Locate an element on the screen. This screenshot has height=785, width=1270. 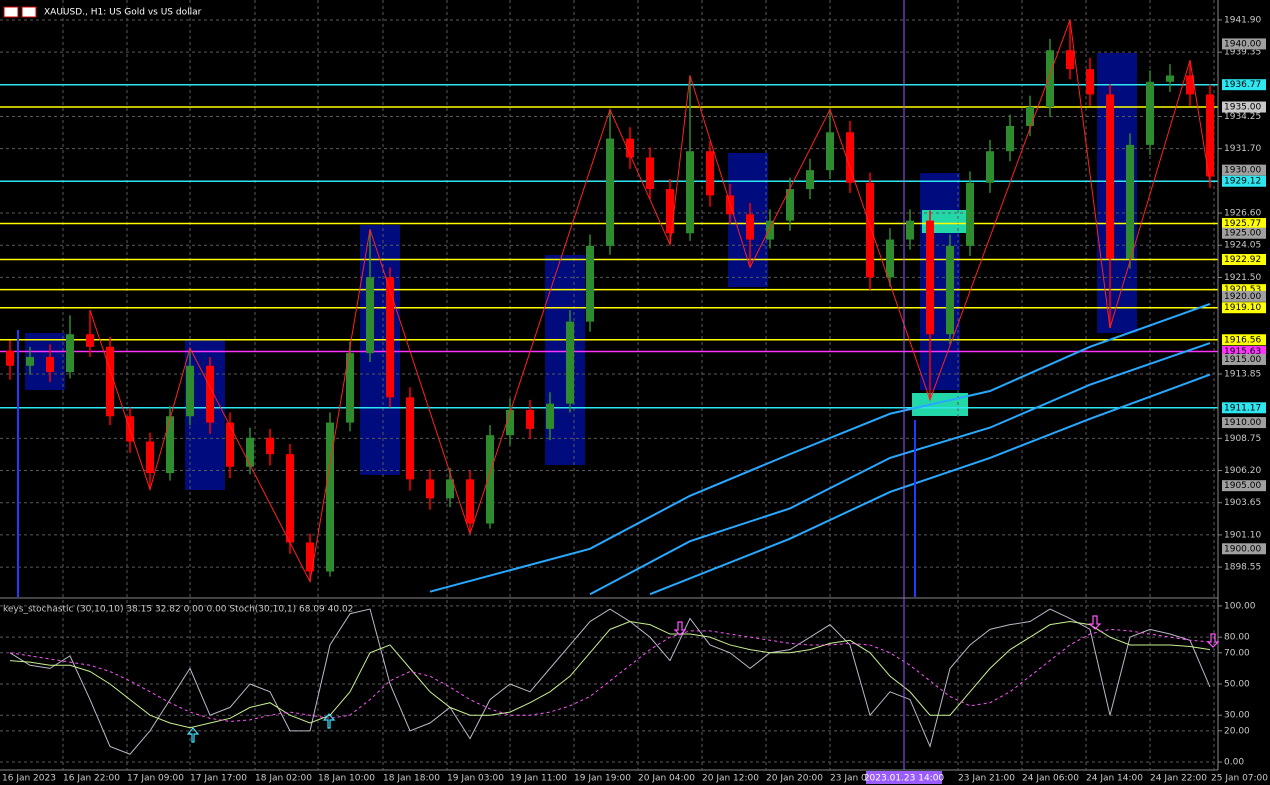
y-tick-label: 1903.65 is located at coordinates (1242, 503).